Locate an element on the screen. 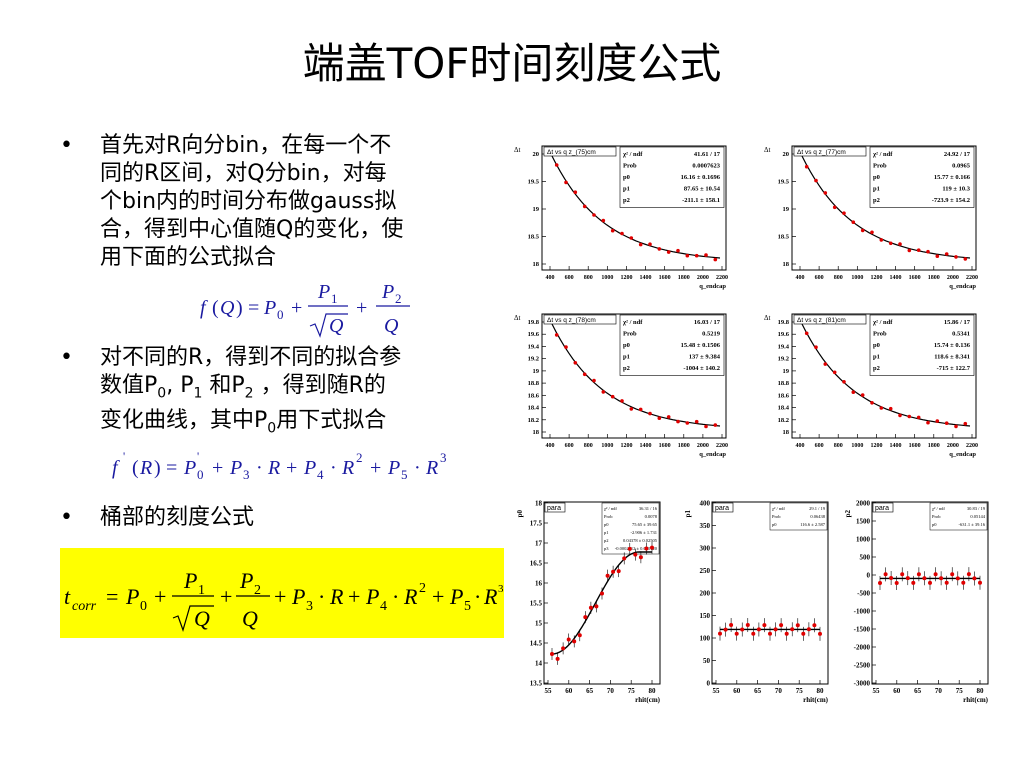 The width and height of the screenshot is (1024, 768). bullet-1-line: 合，得到中心值随Q的变化，使 is located at coordinates (252, 229).